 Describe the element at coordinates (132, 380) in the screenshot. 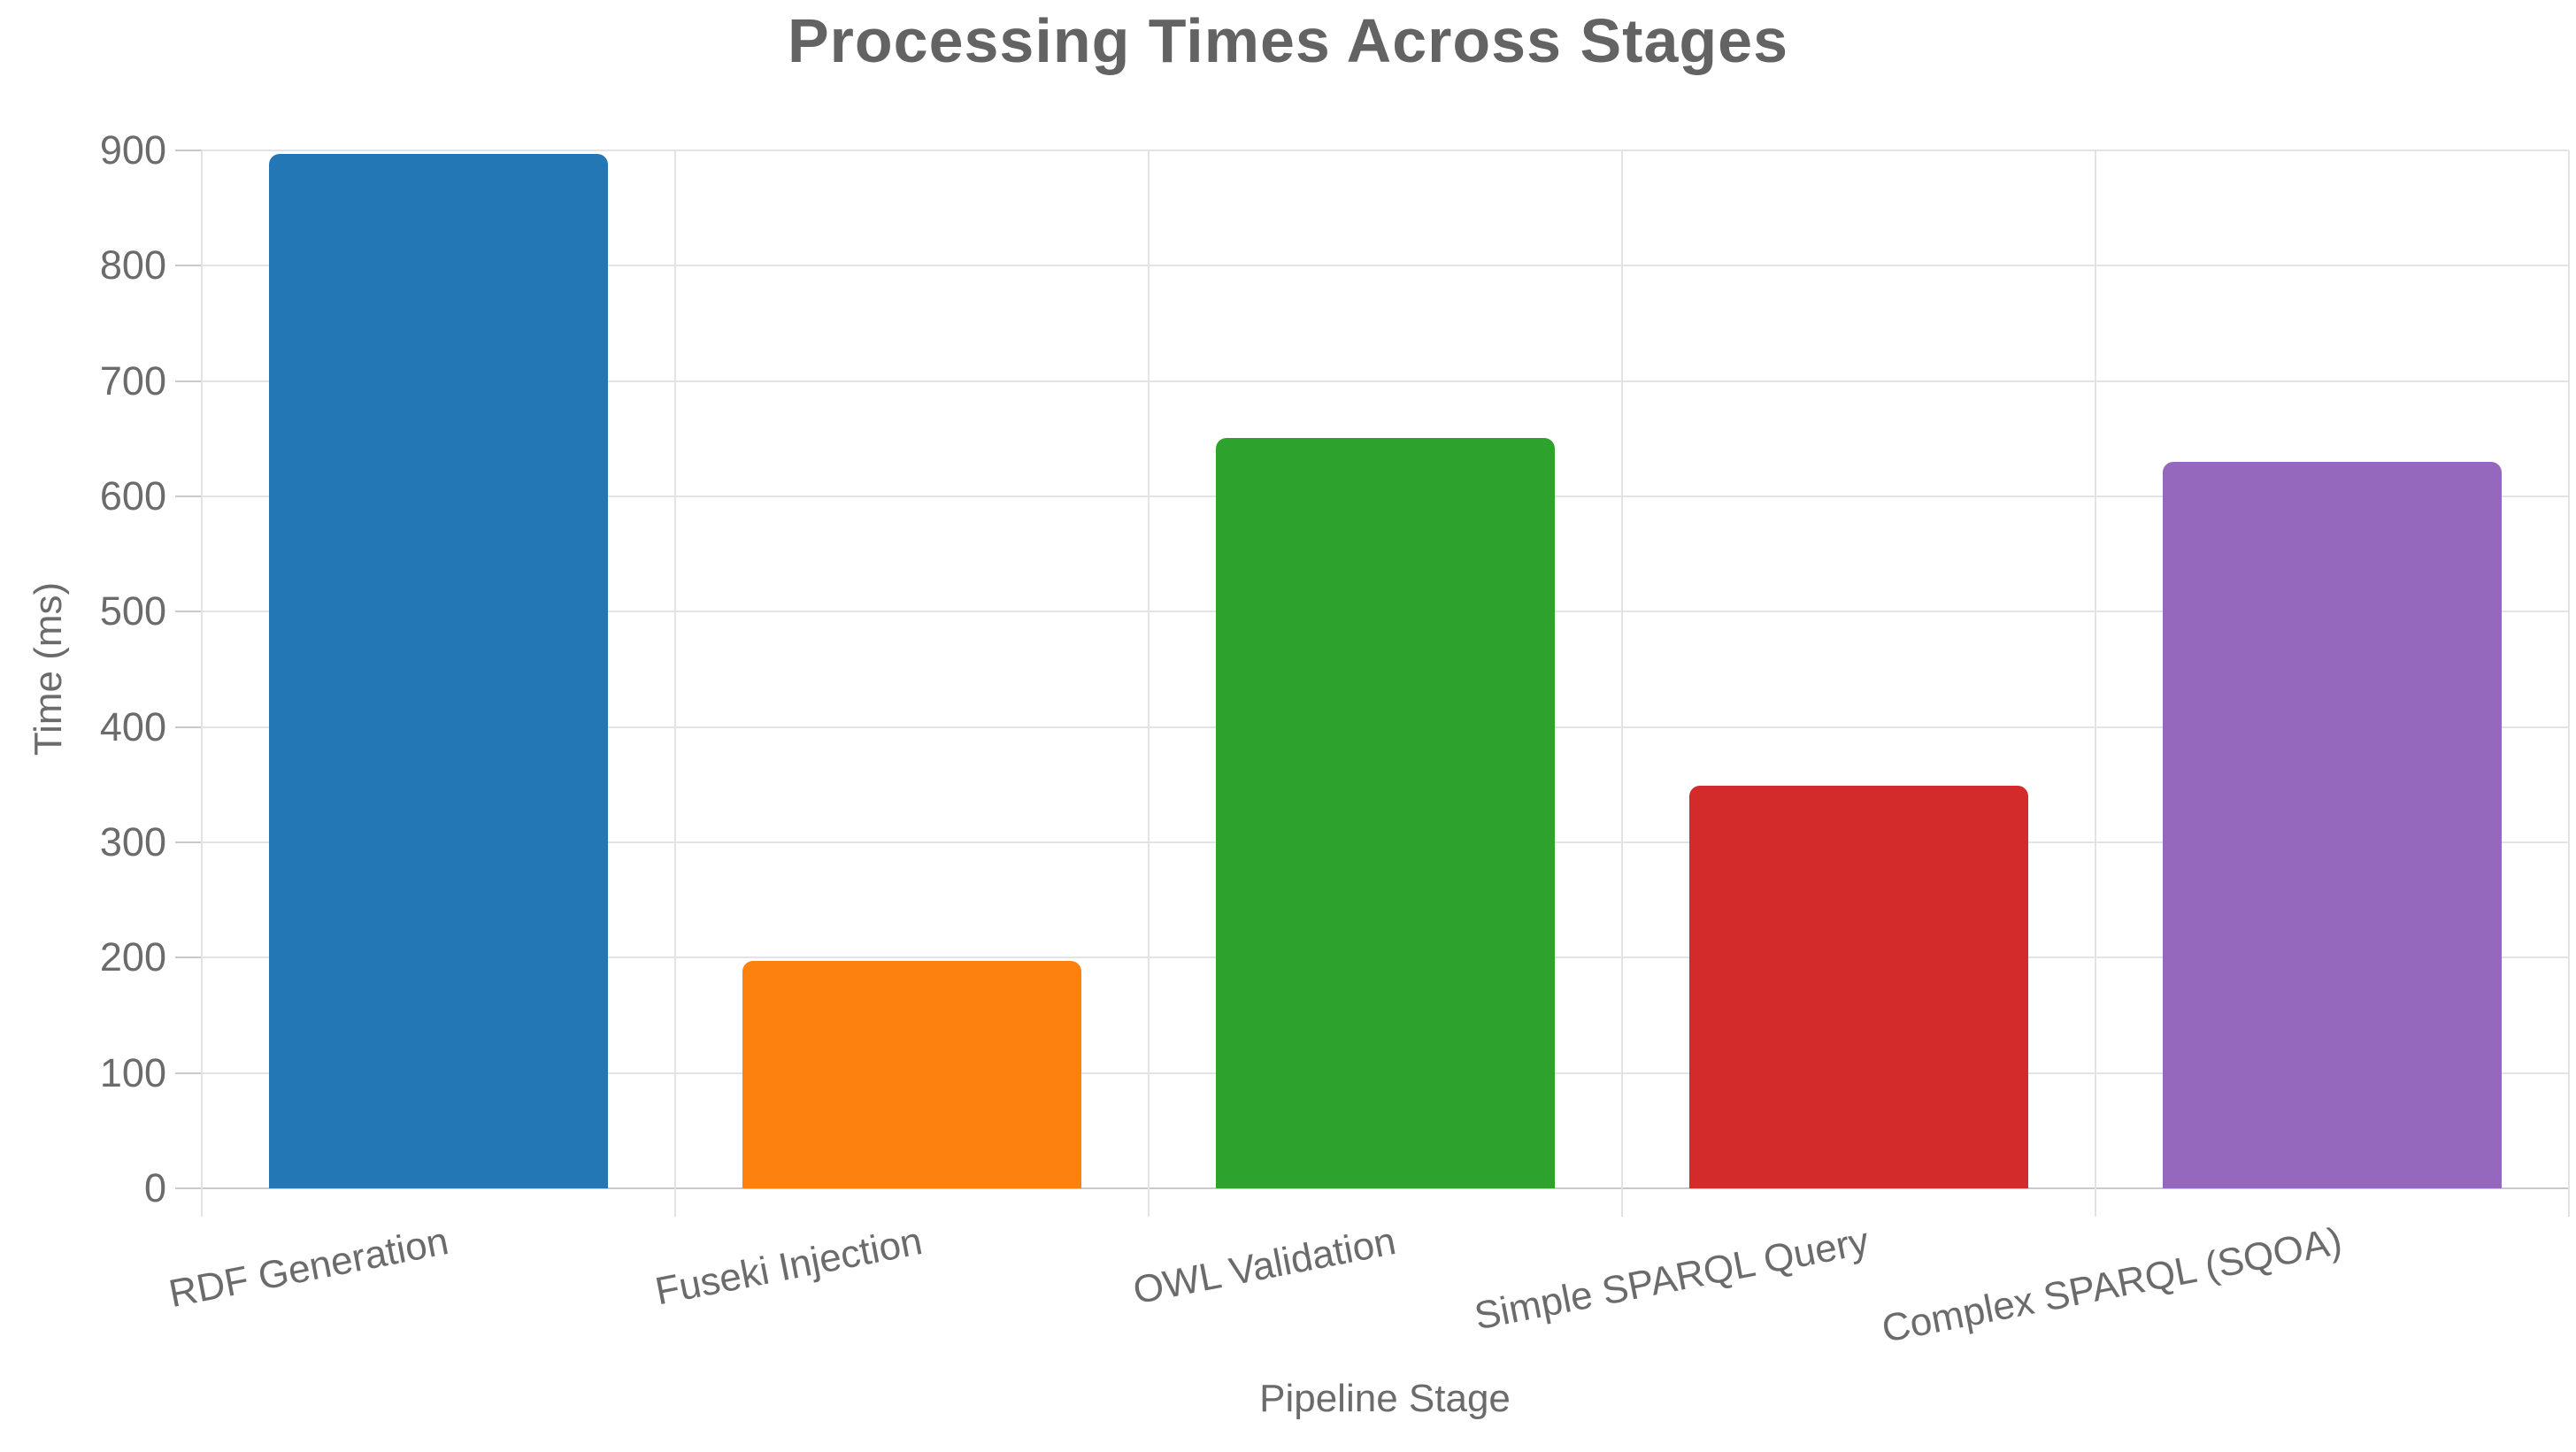

I see `y-tick-label: 700` at that location.